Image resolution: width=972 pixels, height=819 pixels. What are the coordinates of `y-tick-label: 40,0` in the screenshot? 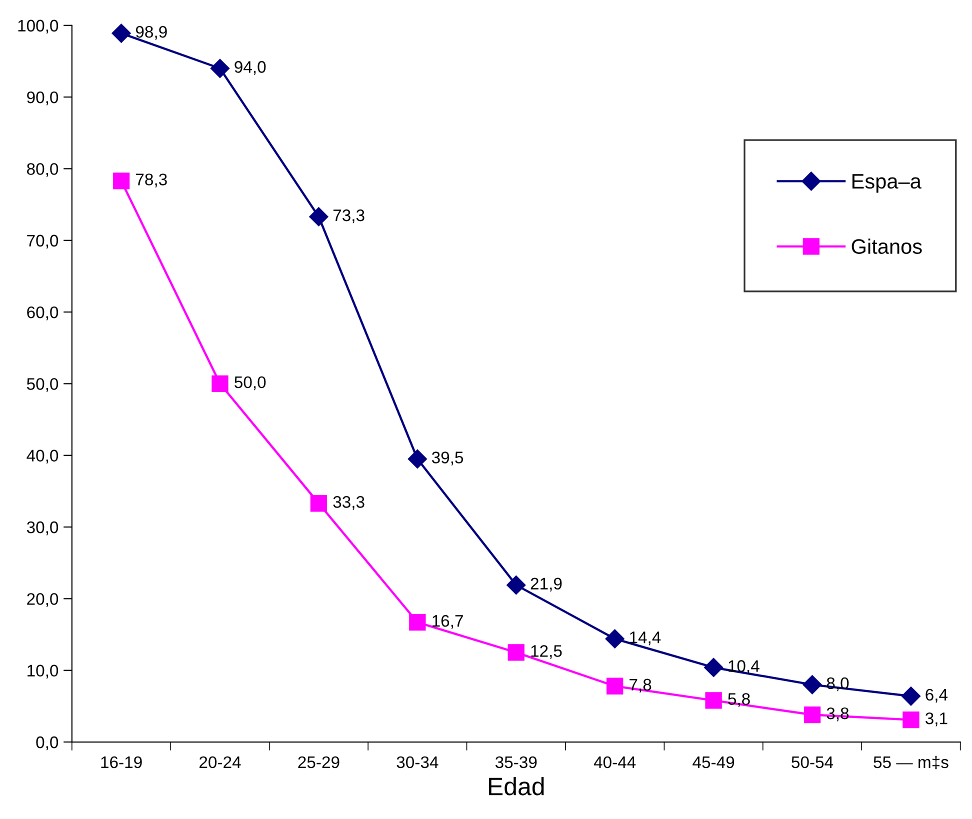 It's located at (42, 457).